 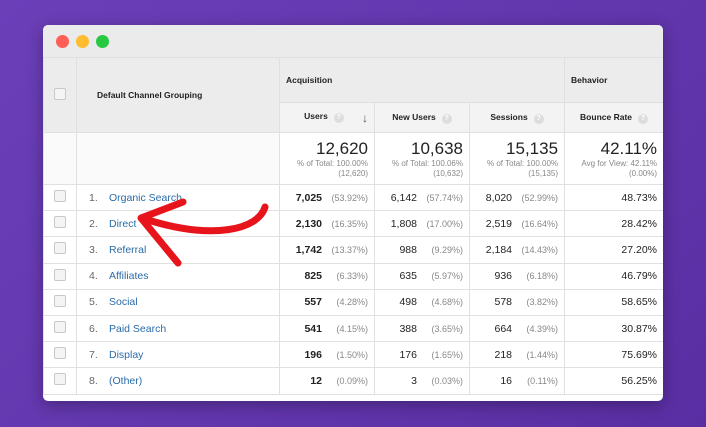 What do you see at coordinates (123, 302) in the screenshot?
I see `channel-link: Social` at bounding box center [123, 302].